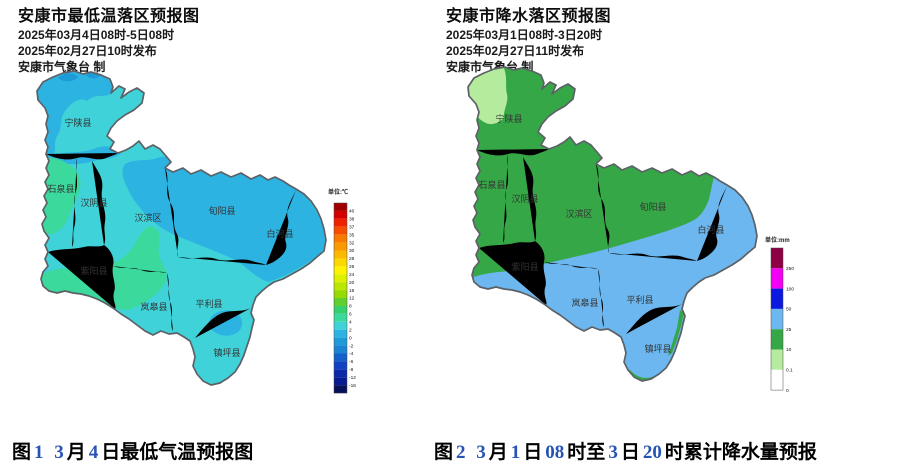 The width and height of the screenshot is (900, 474). Describe the element at coordinates (351, 370) in the screenshot. I see `legend-tick-label: -8` at that location.